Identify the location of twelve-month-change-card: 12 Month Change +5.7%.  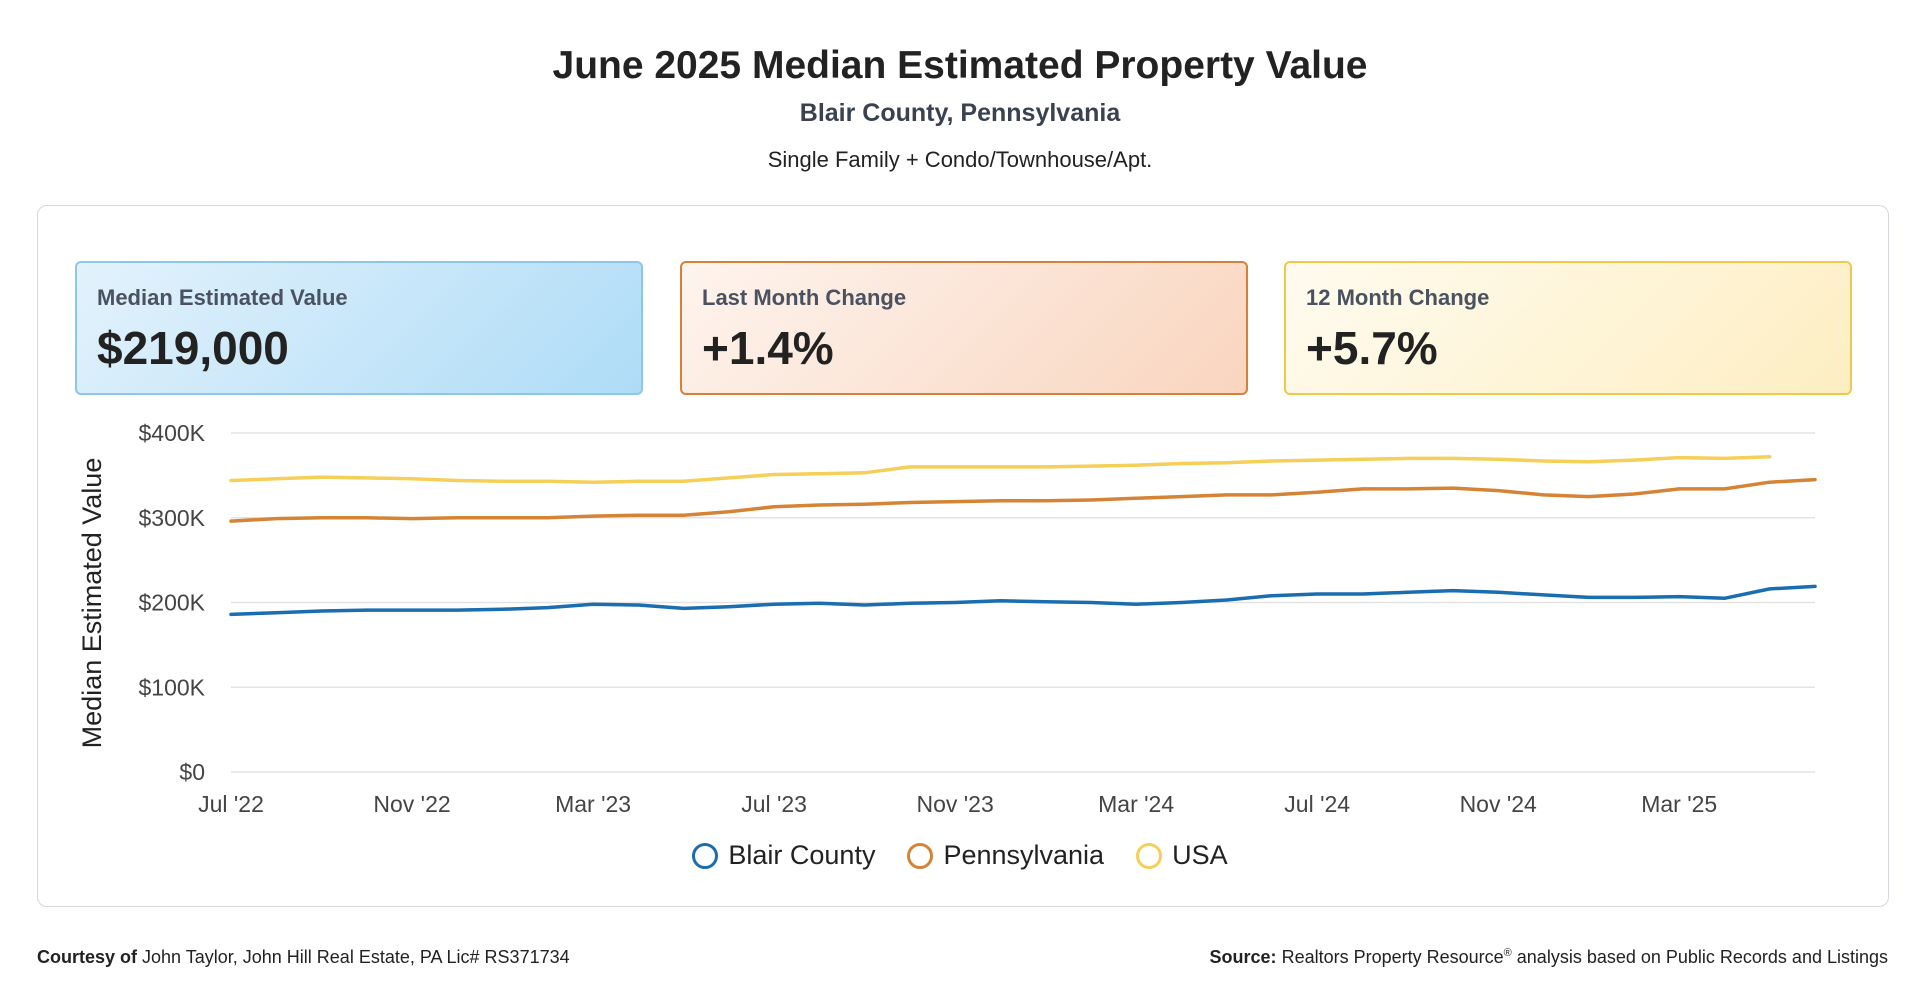
(1568, 328).